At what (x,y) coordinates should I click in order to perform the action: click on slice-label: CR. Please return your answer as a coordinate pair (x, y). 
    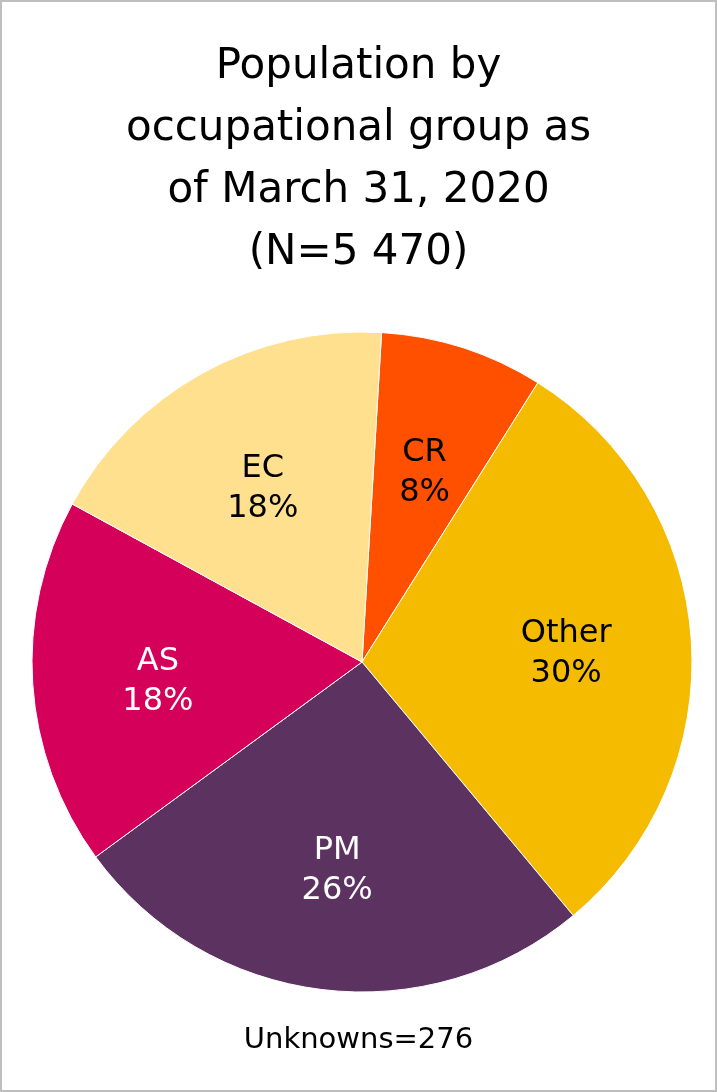
    Looking at the image, I should click on (424, 450).